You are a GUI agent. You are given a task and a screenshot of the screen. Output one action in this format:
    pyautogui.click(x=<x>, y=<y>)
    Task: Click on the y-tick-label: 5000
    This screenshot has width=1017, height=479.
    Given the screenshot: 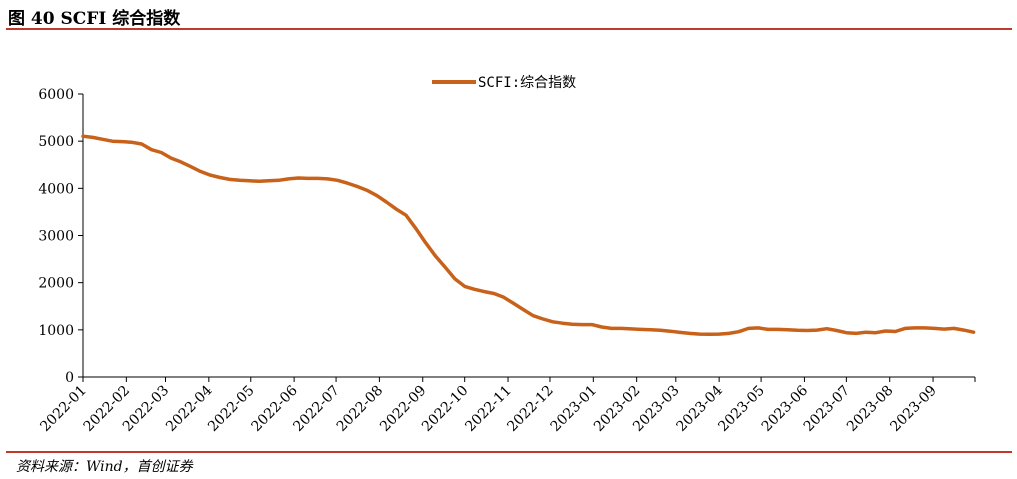 What is the action you would take?
    pyautogui.click(x=56, y=142)
    